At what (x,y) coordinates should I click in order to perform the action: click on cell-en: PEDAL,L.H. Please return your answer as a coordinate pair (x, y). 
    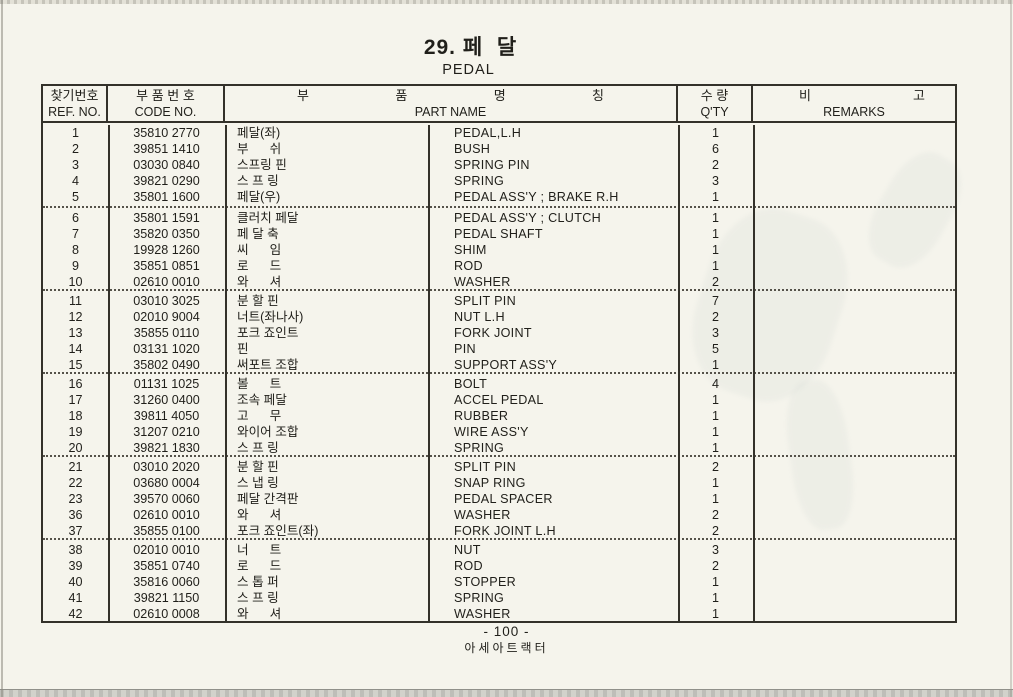
    Looking at the image, I should click on (488, 132).